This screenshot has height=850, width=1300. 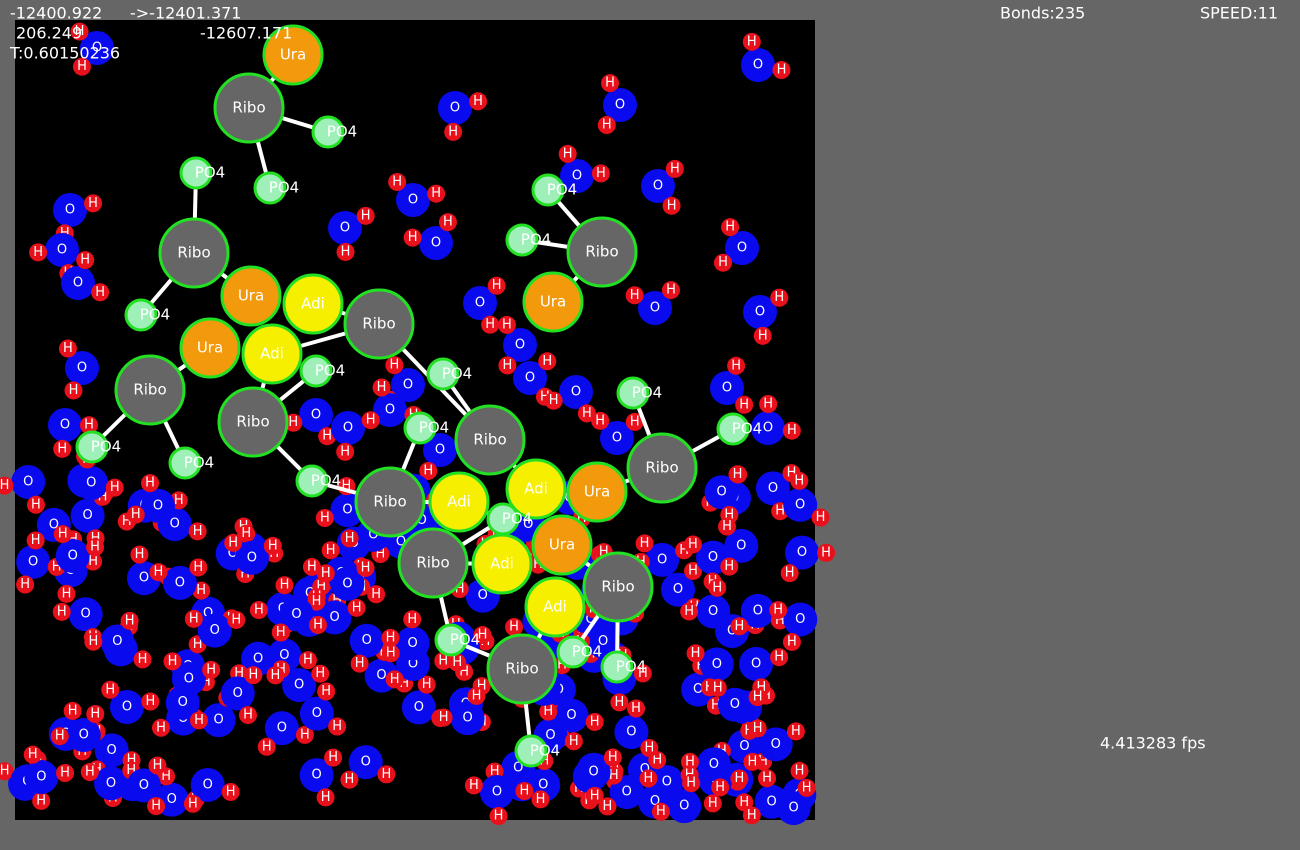 I want to click on uracil-label: Ura, so click(x=251, y=296).